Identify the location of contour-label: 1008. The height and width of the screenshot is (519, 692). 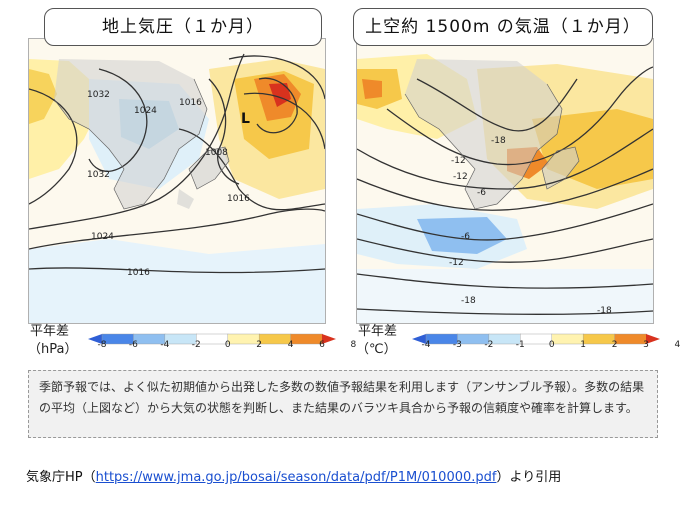
(216, 153).